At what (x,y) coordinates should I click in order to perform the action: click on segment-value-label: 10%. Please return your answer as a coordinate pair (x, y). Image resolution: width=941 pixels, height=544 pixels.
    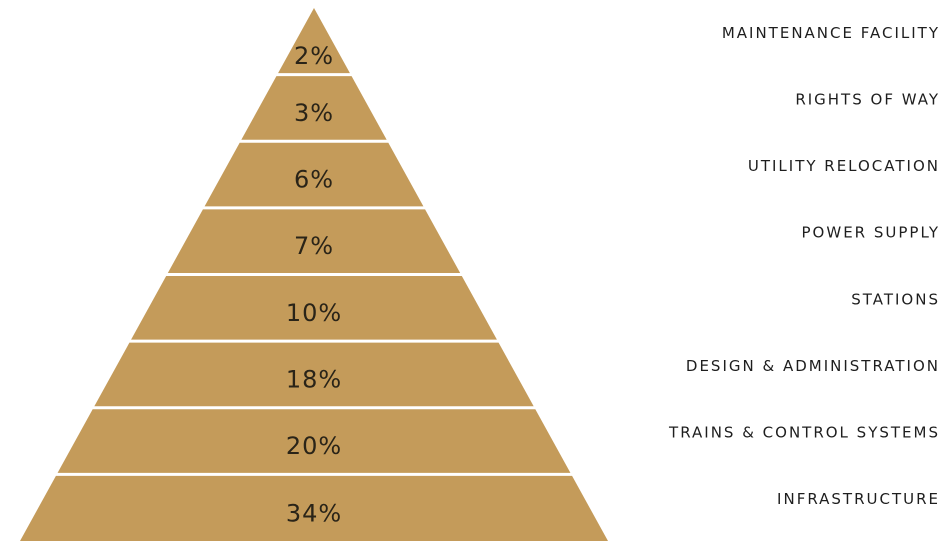
    Looking at the image, I should click on (314, 313).